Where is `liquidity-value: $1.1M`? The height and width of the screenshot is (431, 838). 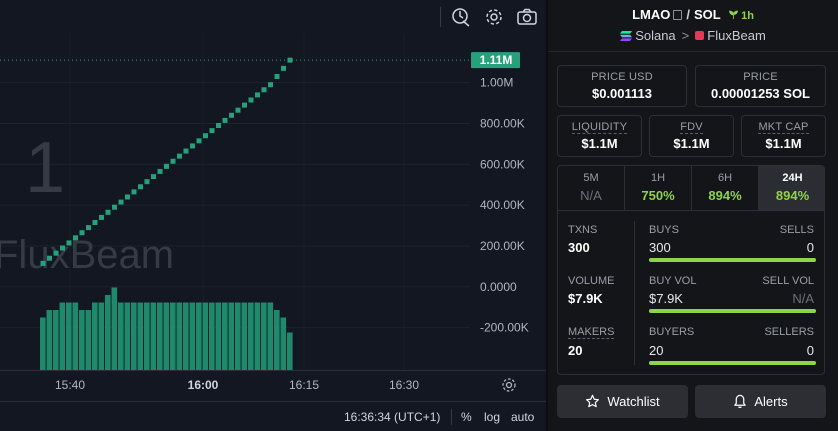
liquidity-value: $1.1M is located at coordinates (599, 143).